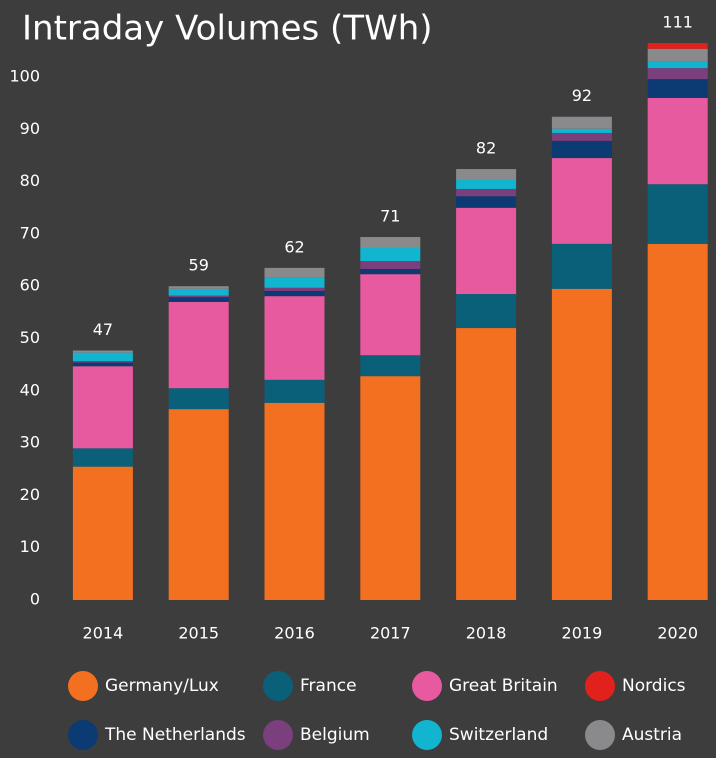 The image size is (716, 758). Describe the element at coordinates (486, 633) in the screenshot. I see `x-tick-label: 2018` at that location.